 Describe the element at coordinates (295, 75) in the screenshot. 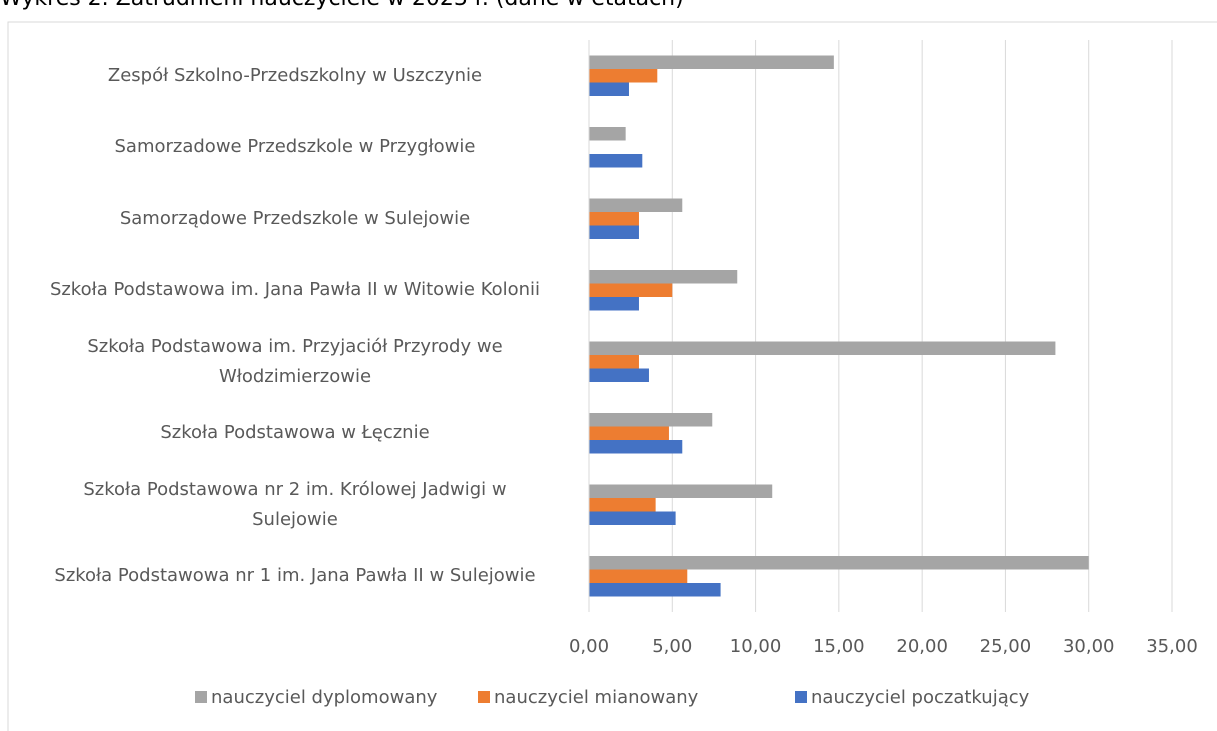

I see `y-tick-label: Zespół Szkolno-Przedszkolny w Uszczynie` at that location.